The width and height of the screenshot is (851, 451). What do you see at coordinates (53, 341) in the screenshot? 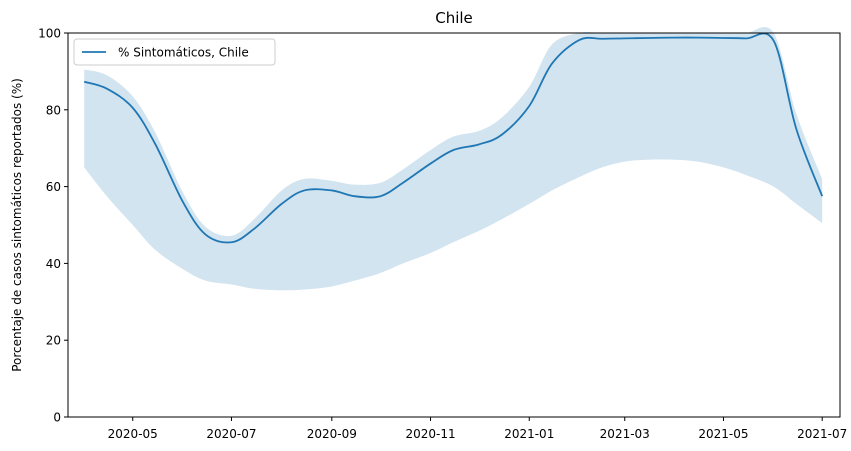
I see `y-tick-label: 20` at bounding box center [53, 341].